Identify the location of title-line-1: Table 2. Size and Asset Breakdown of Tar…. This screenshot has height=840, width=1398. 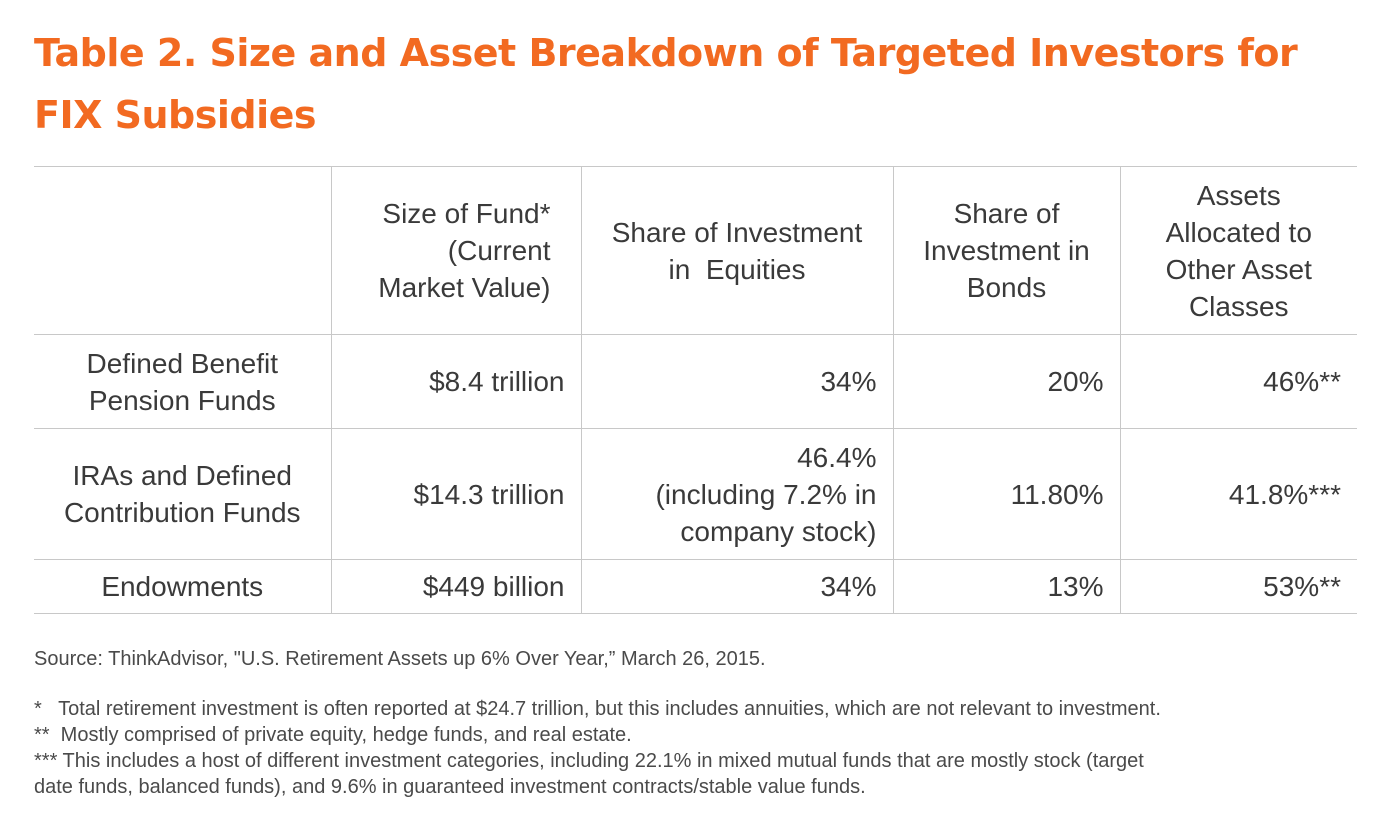
(666, 53).